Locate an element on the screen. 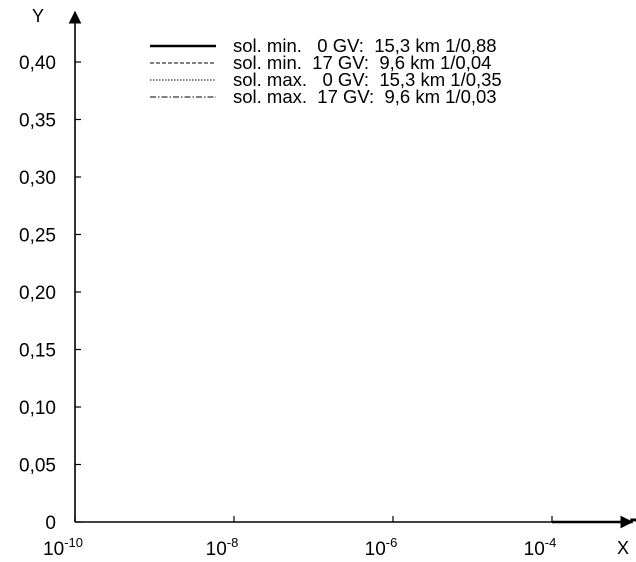  x-tick-label: 10⁻⁴ is located at coordinates (540, 547).